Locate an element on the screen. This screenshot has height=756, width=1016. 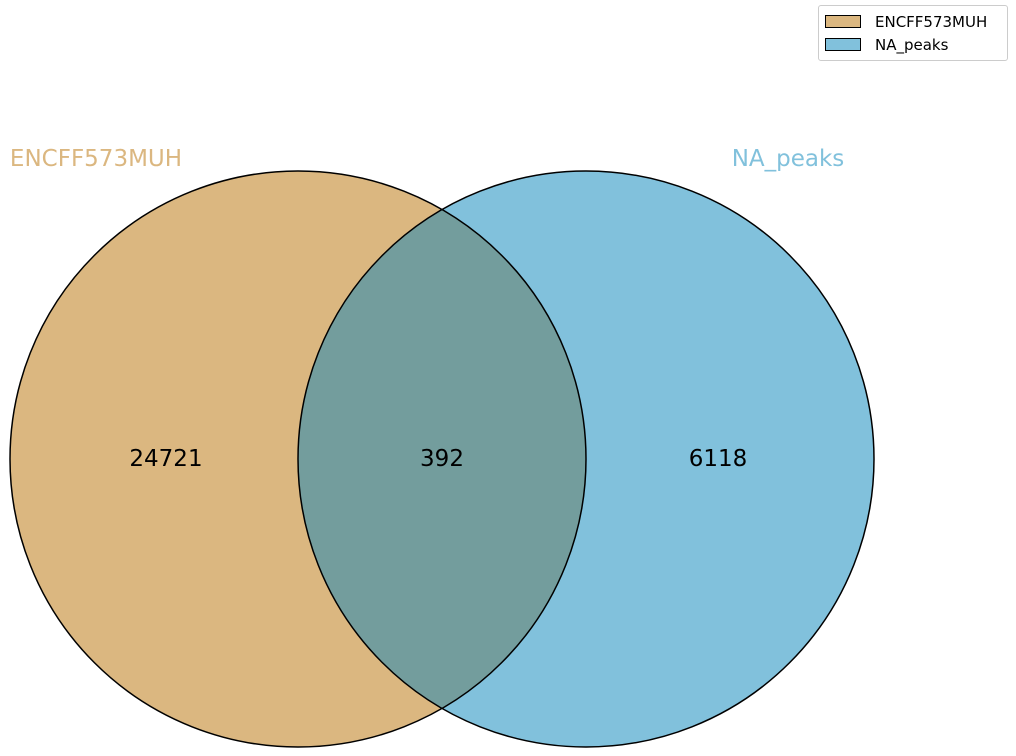
only-a-count: 24721 is located at coordinates (165, 459).